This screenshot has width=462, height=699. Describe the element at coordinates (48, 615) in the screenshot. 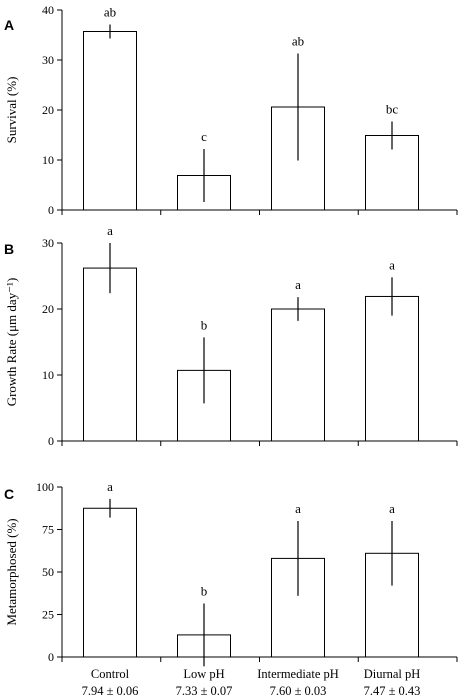

I see `y-tick-label: 25` at that location.